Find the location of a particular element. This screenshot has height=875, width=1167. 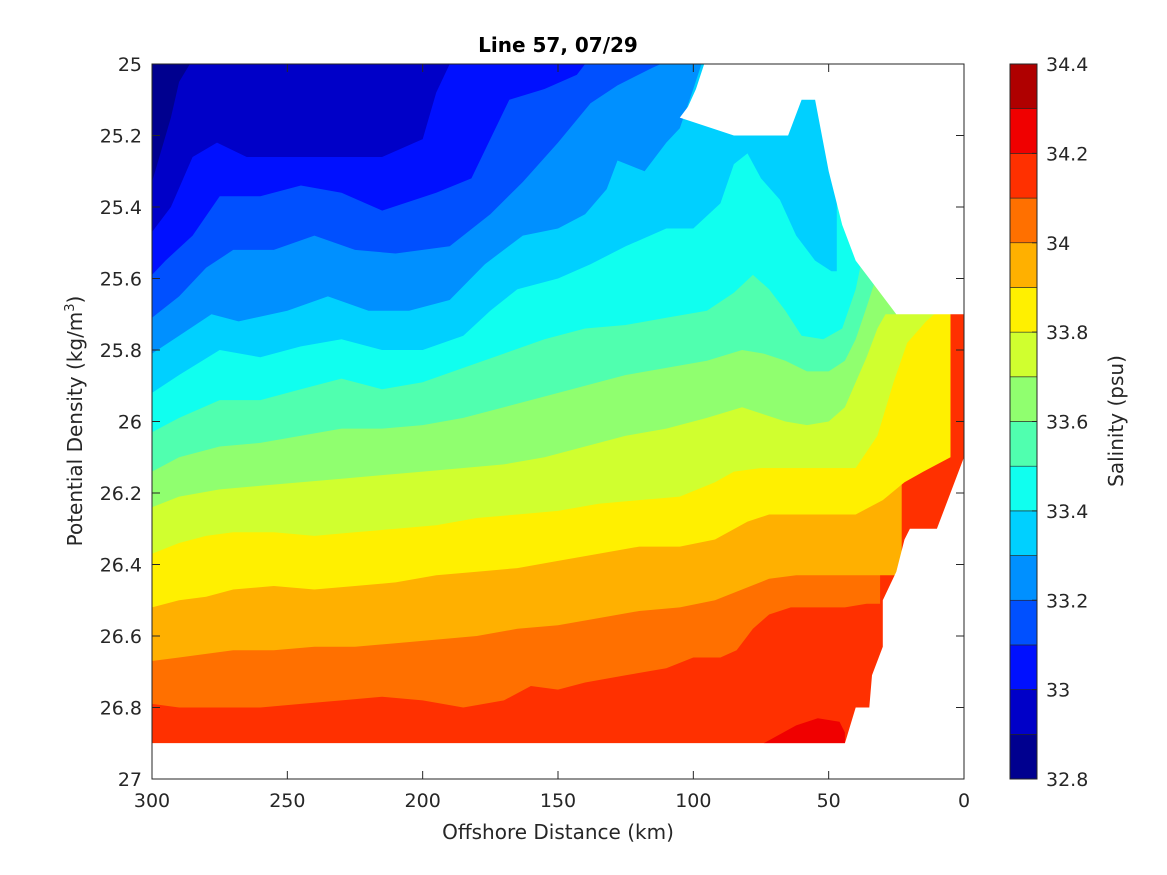

x-axis-label: Offshore Distance (km) is located at coordinates (558, 832).